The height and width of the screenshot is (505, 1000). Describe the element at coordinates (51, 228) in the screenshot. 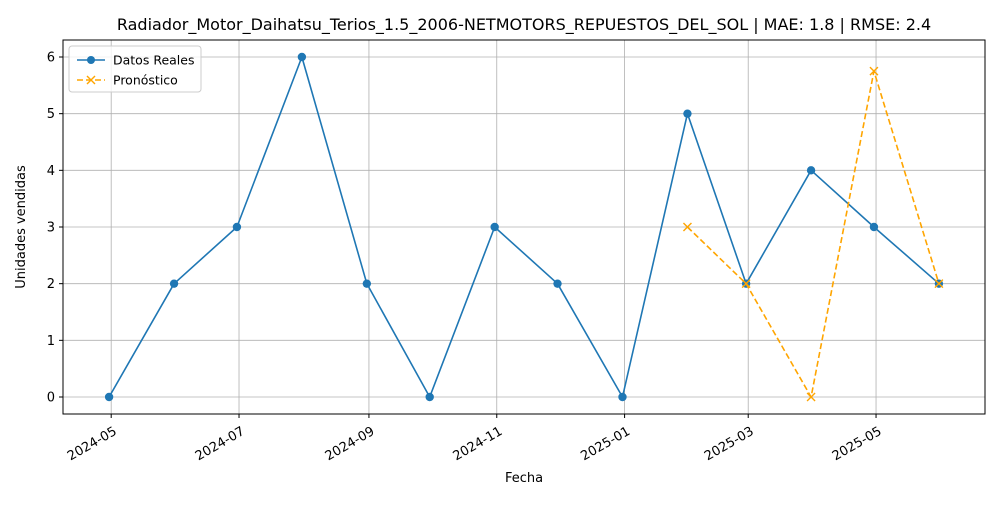

I see `y-tick-label: 3` at that location.